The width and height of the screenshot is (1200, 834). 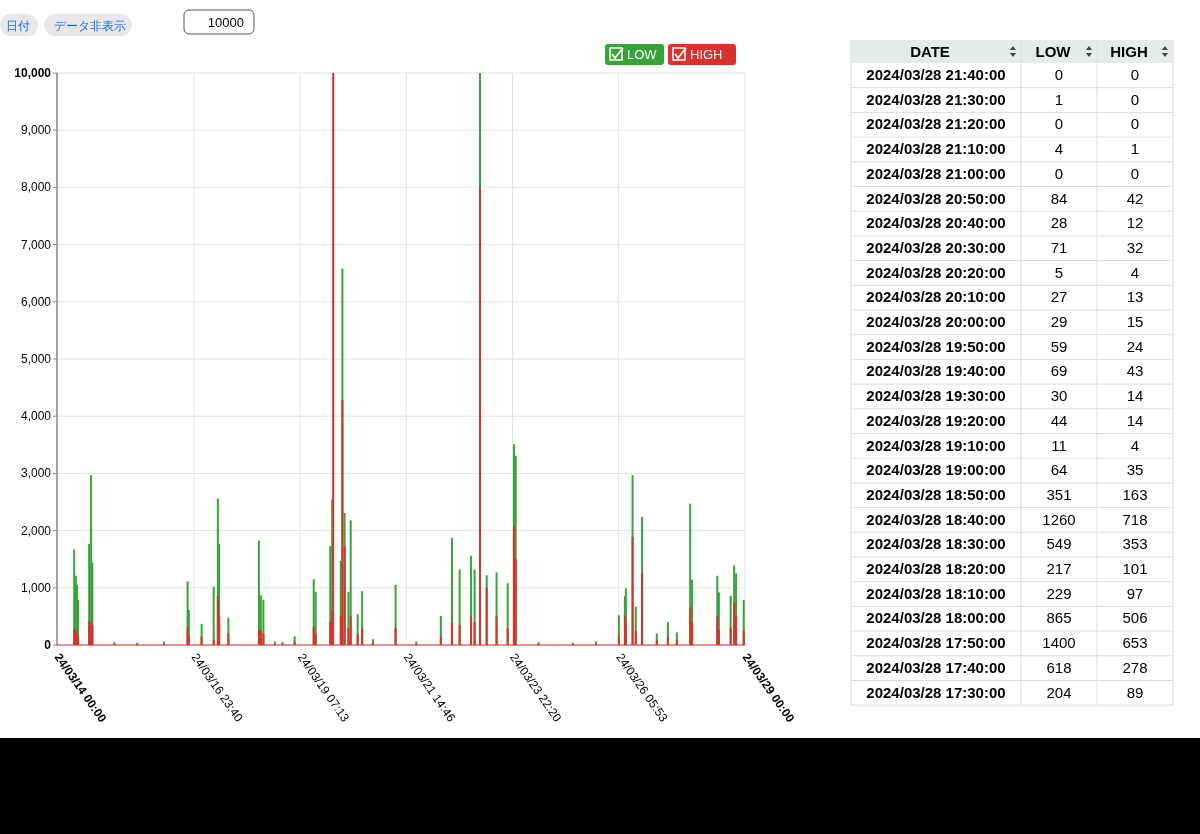 I want to click on data-label: 229, so click(x=1059, y=593).